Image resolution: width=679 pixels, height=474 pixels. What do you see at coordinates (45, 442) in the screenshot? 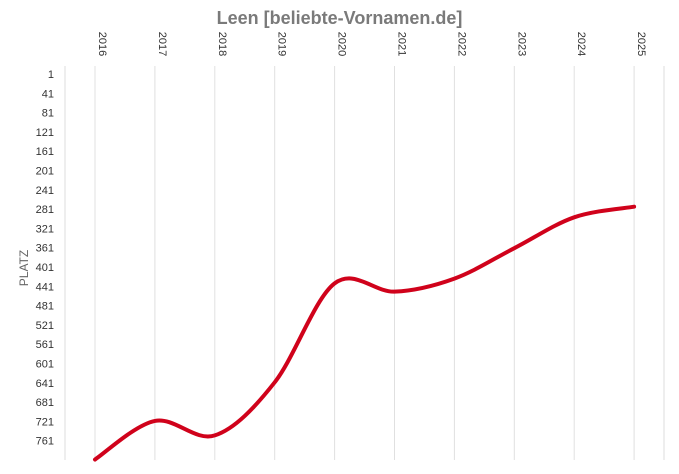
I see `y-tick-label: 761` at bounding box center [45, 442].